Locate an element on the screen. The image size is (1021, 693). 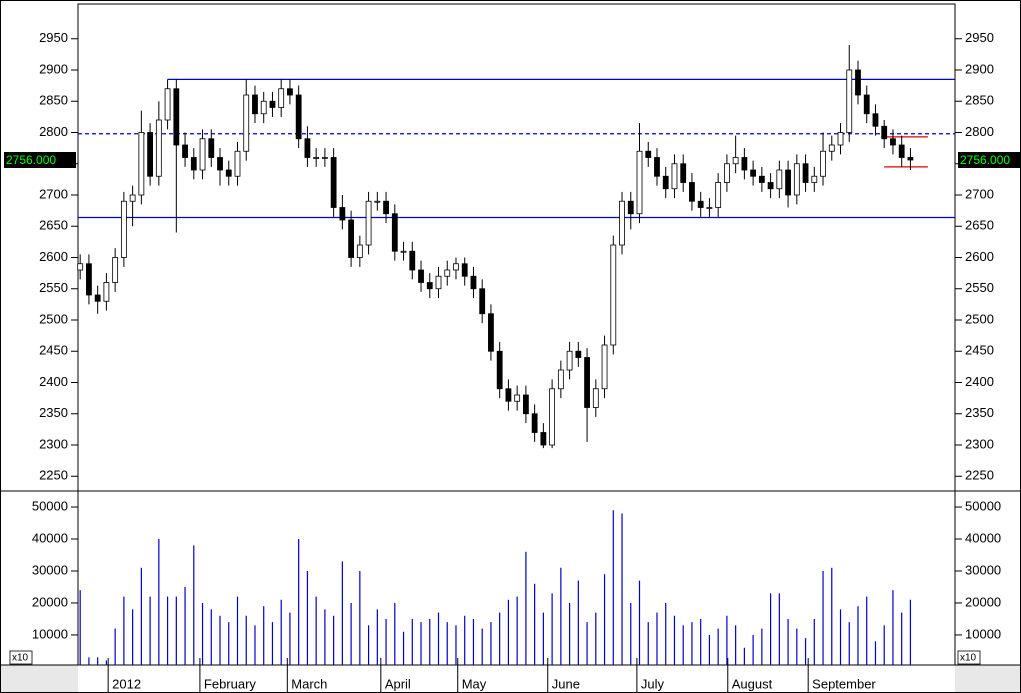
y-tick-label: 20000 is located at coordinates (983, 601).